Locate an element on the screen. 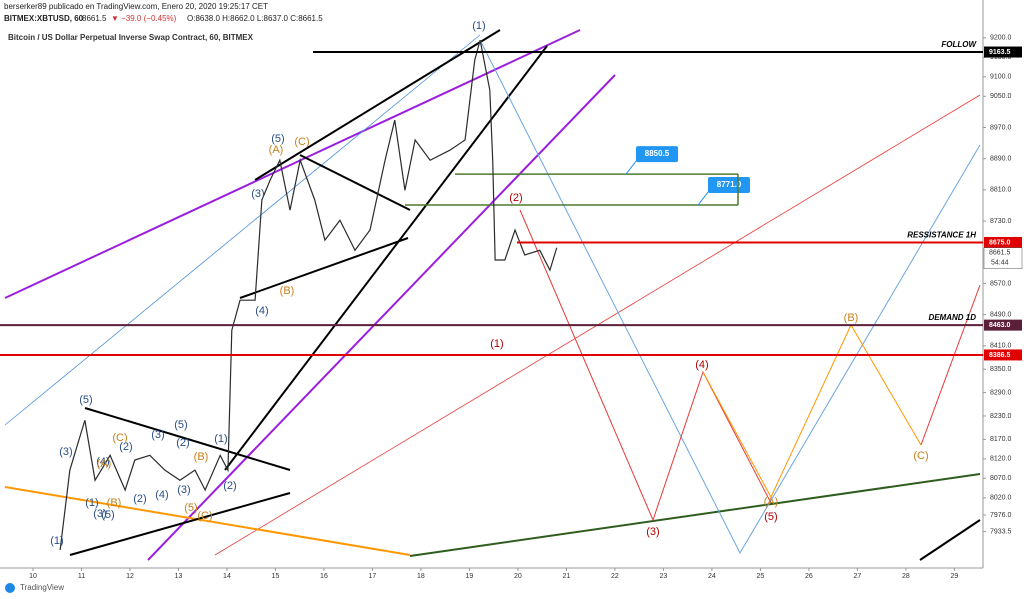 This screenshot has width=1024, height=599. logo is located at coordinates (10, 588).